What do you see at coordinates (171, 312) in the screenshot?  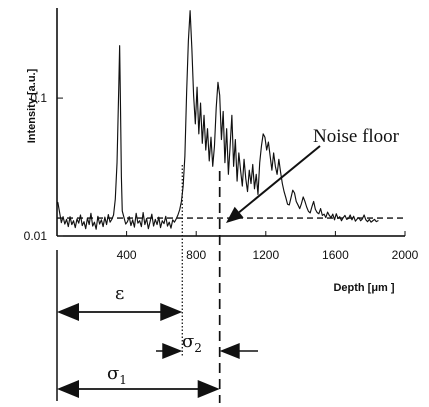 I see `epsilon-right-arrowhead` at bounding box center [171, 312].